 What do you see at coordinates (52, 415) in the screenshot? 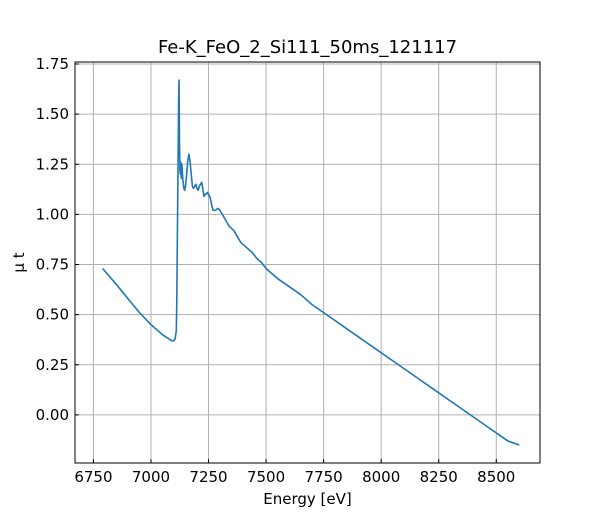
I see `y-tick-label: 0.00` at bounding box center [52, 415].